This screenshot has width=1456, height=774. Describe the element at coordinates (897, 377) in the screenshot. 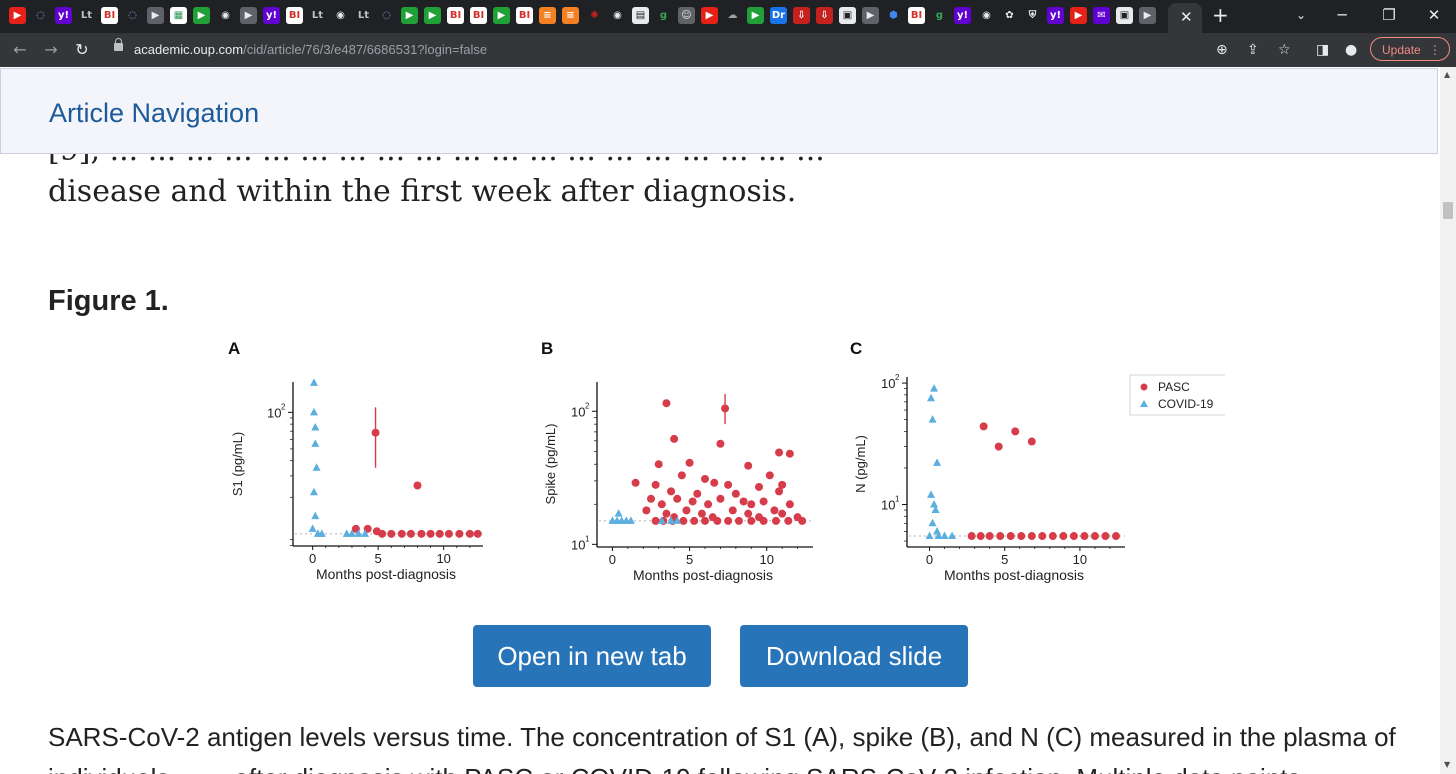

I see `y-tick-exponent: 2` at that location.